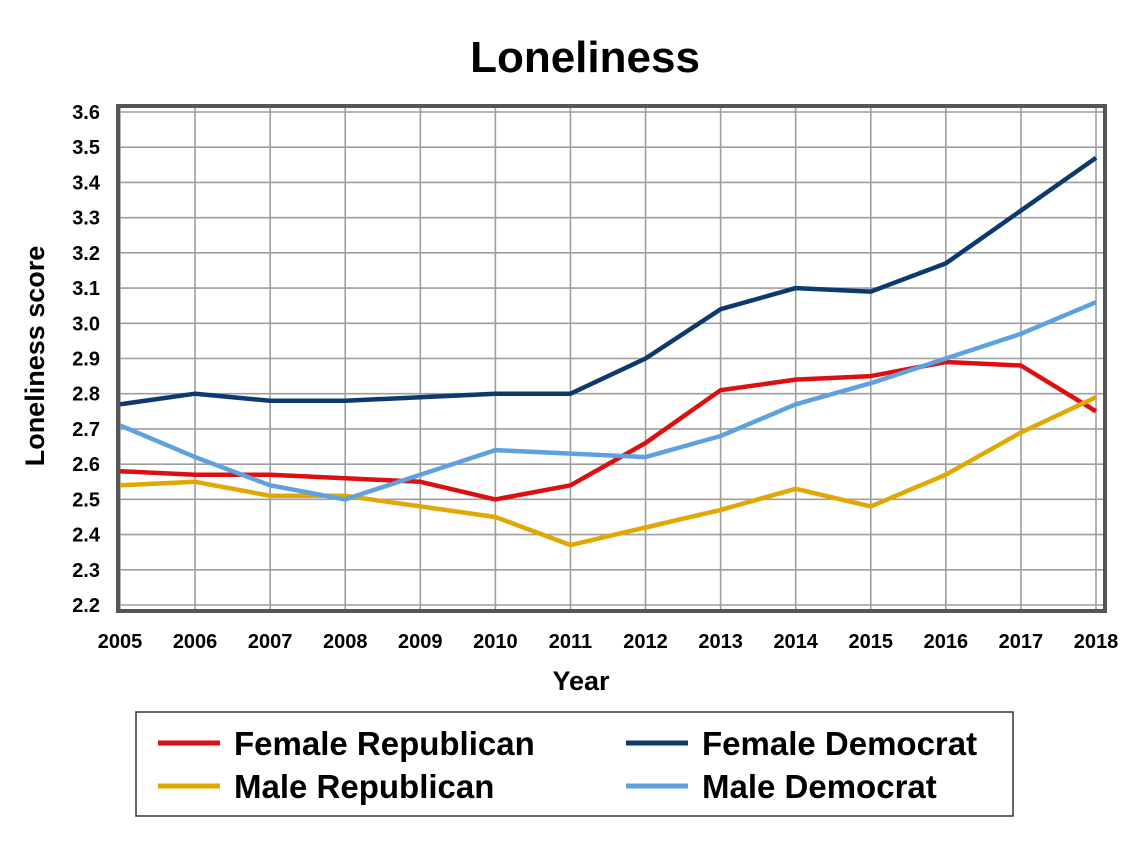 The width and height of the screenshot is (1144, 848). I want to click on x-tick-label: 2005, so click(120, 642).